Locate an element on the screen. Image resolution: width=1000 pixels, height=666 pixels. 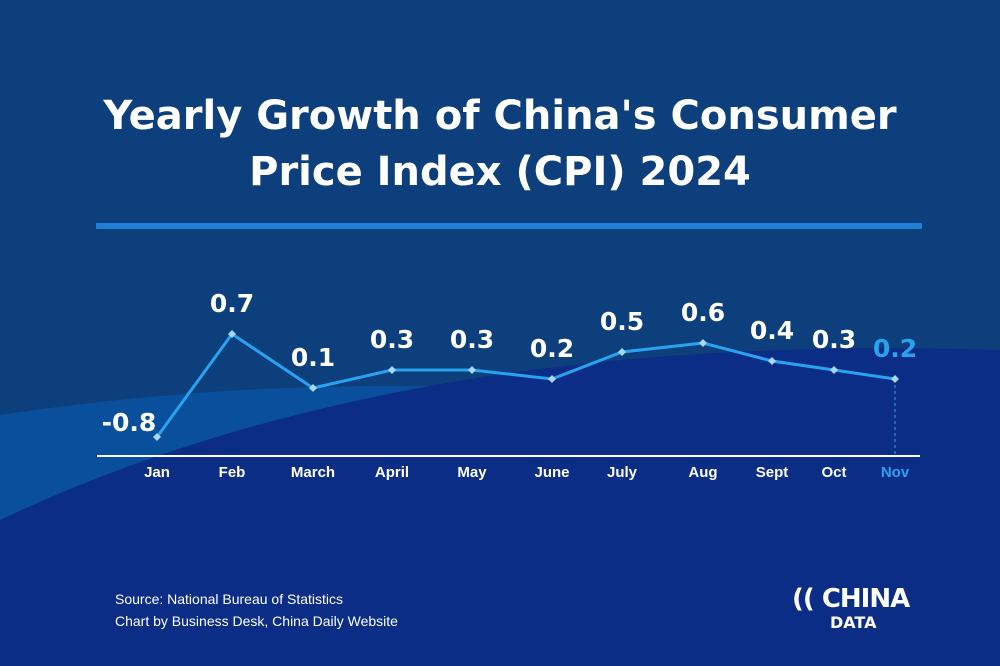
x-tick-label: Sept is located at coordinates (772, 472).